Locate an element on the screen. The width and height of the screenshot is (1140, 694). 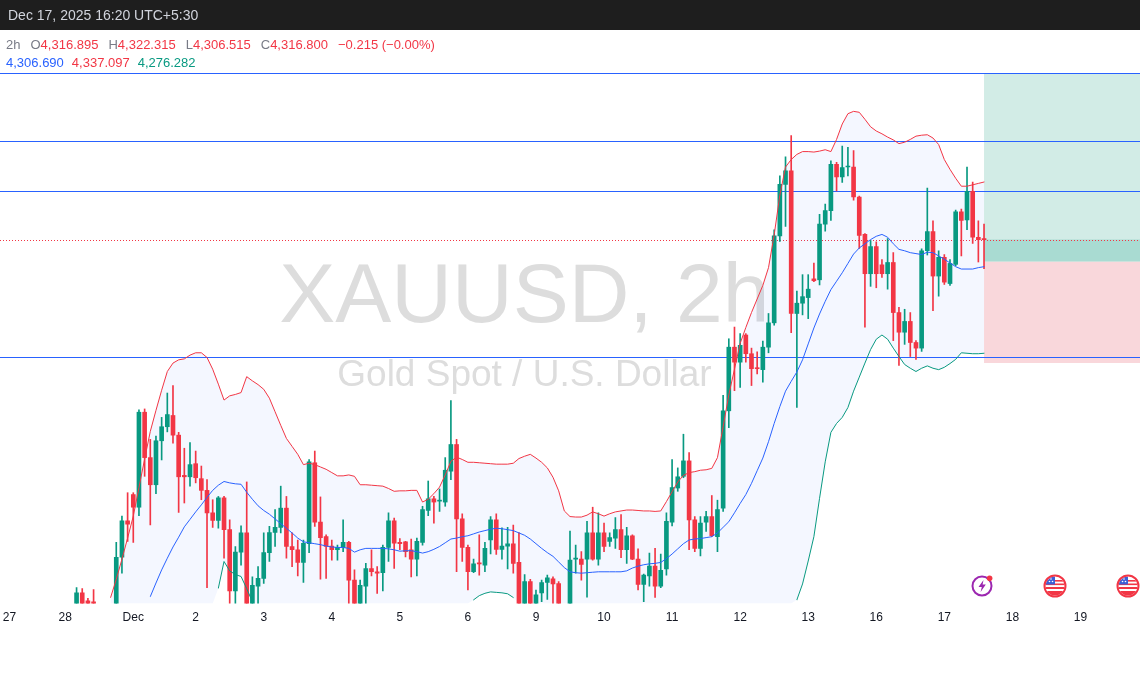
x-tick-label: 12 is located at coordinates (740, 617).